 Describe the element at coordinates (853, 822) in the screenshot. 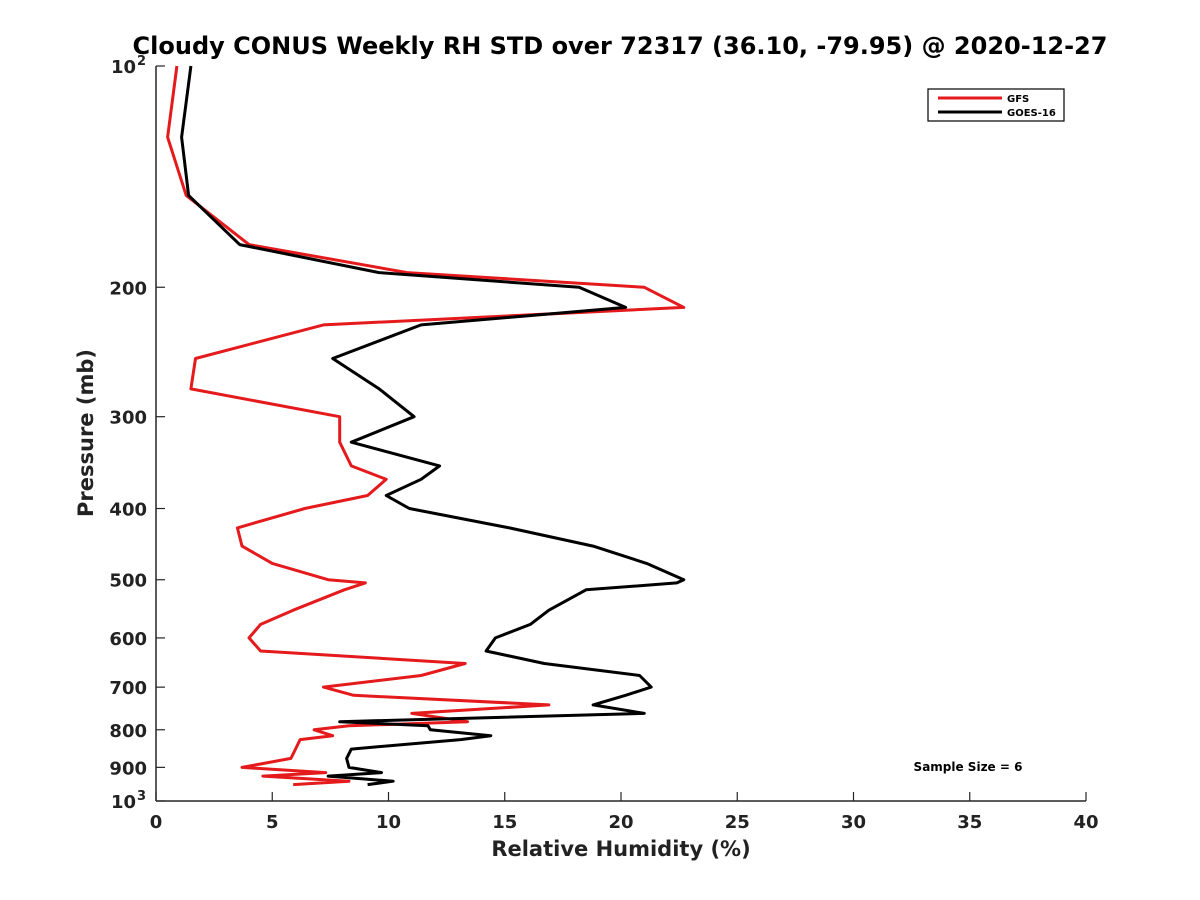

I see `x-tick-label: 30` at that location.